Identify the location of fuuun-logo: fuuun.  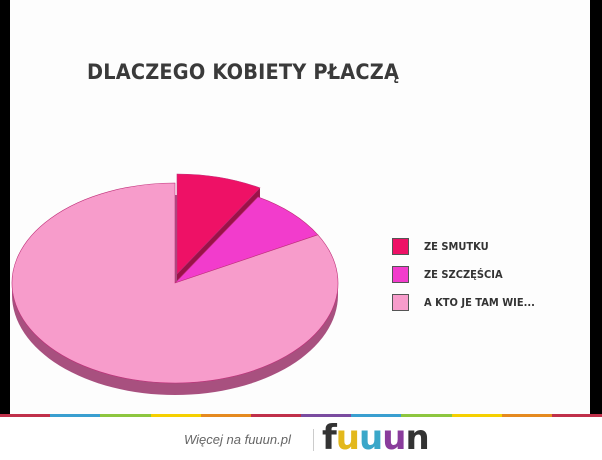
(376, 438).